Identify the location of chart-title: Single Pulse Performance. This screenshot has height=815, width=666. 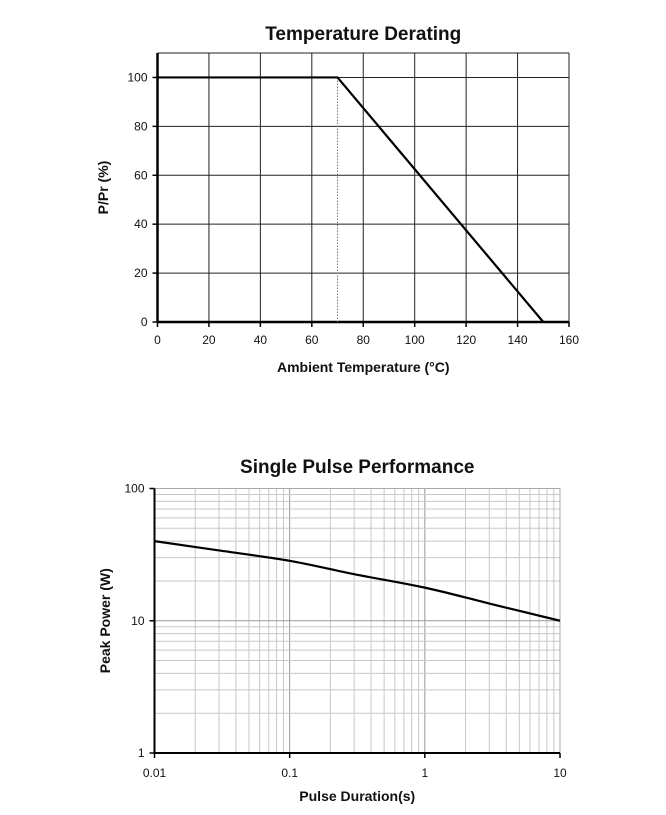
(357, 467).